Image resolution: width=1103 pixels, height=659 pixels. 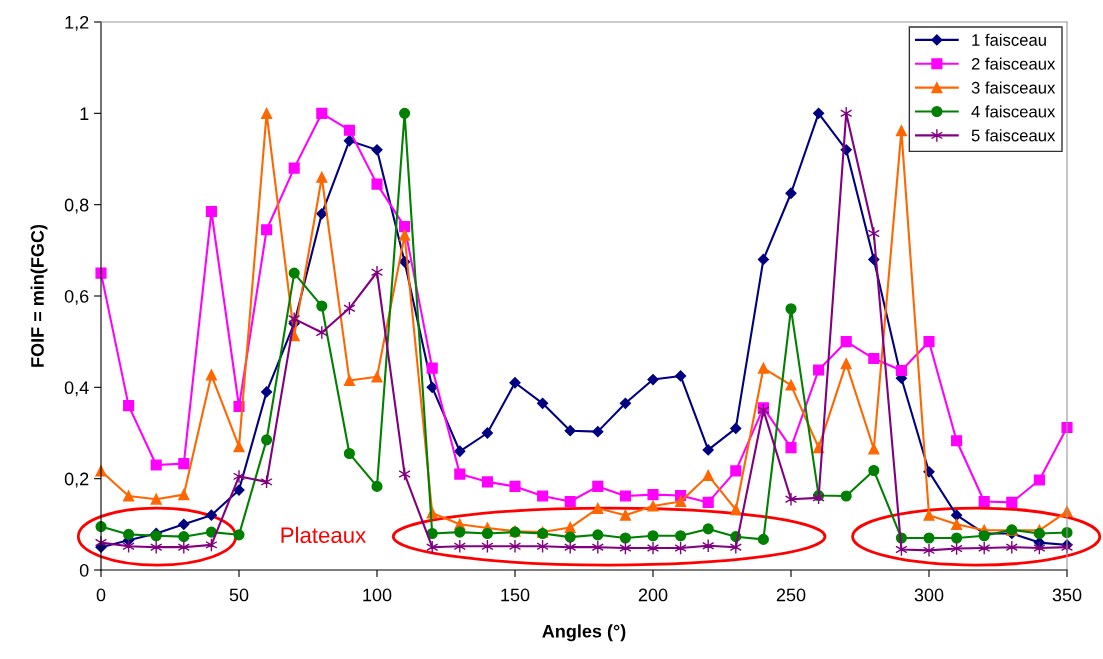 What do you see at coordinates (1013, 63) in the screenshot?
I see `legend-label: 2 faisceaux` at bounding box center [1013, 63].